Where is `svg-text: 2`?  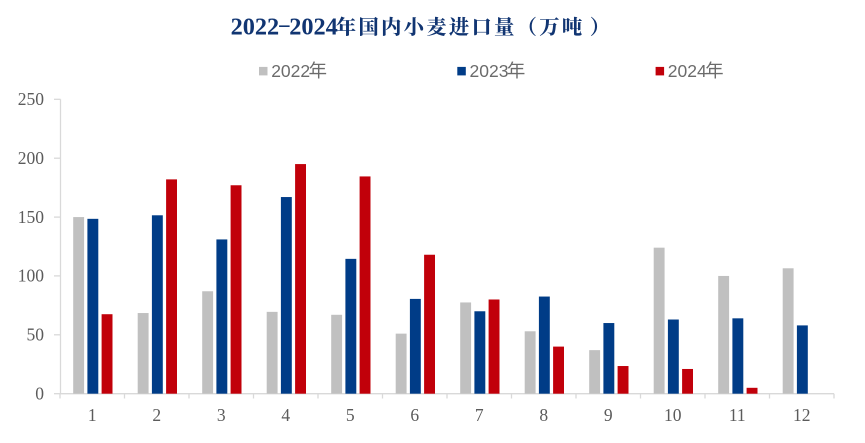 svg-text: 2 is located at coordinates (156, 415).